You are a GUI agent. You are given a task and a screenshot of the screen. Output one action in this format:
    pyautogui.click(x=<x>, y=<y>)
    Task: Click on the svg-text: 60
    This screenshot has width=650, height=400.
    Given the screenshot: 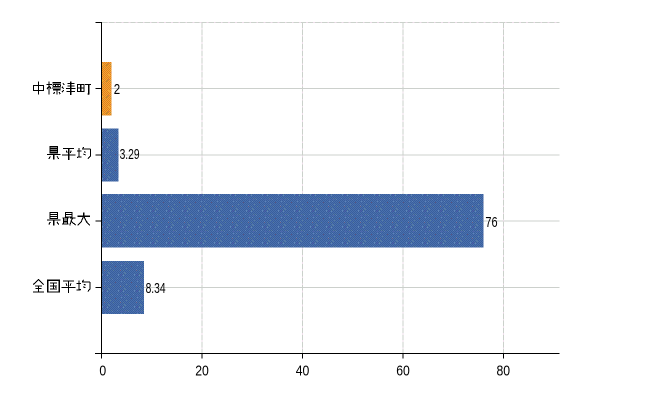 What is the action you would take?
    pyautogui.click(x=403, y=370)
    